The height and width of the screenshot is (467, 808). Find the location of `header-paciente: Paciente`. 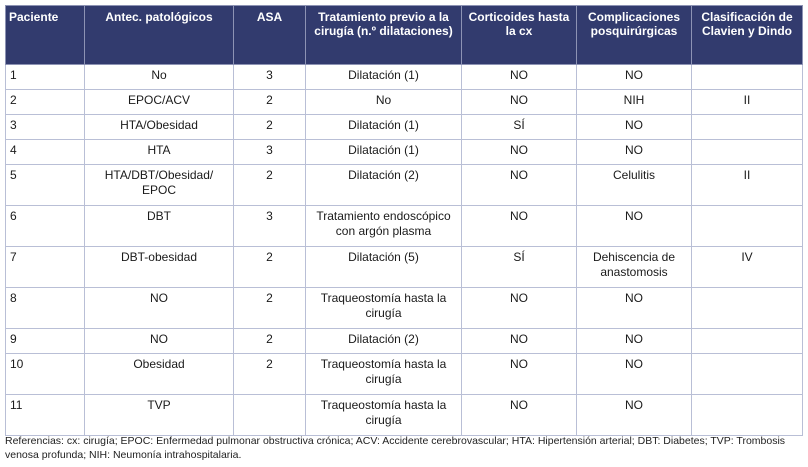

header-paciente: Paciente is located at coordinates (45, 35).